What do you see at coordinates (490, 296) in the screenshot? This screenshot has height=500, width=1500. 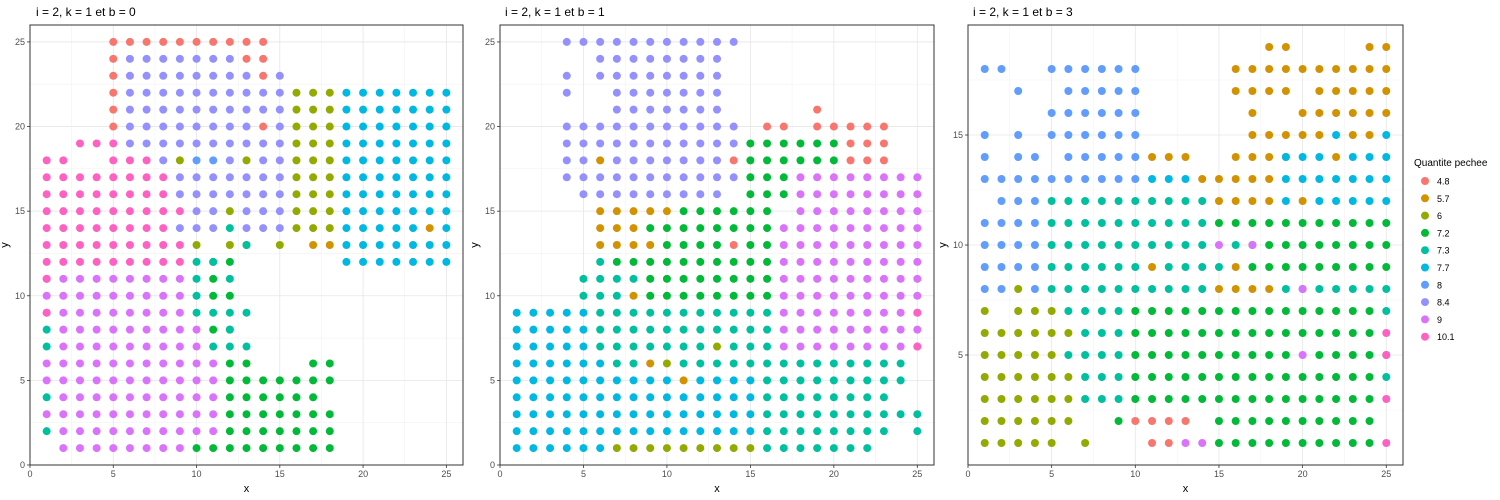 I see `y-tick-label: 10` at bounding box center [490, 296].